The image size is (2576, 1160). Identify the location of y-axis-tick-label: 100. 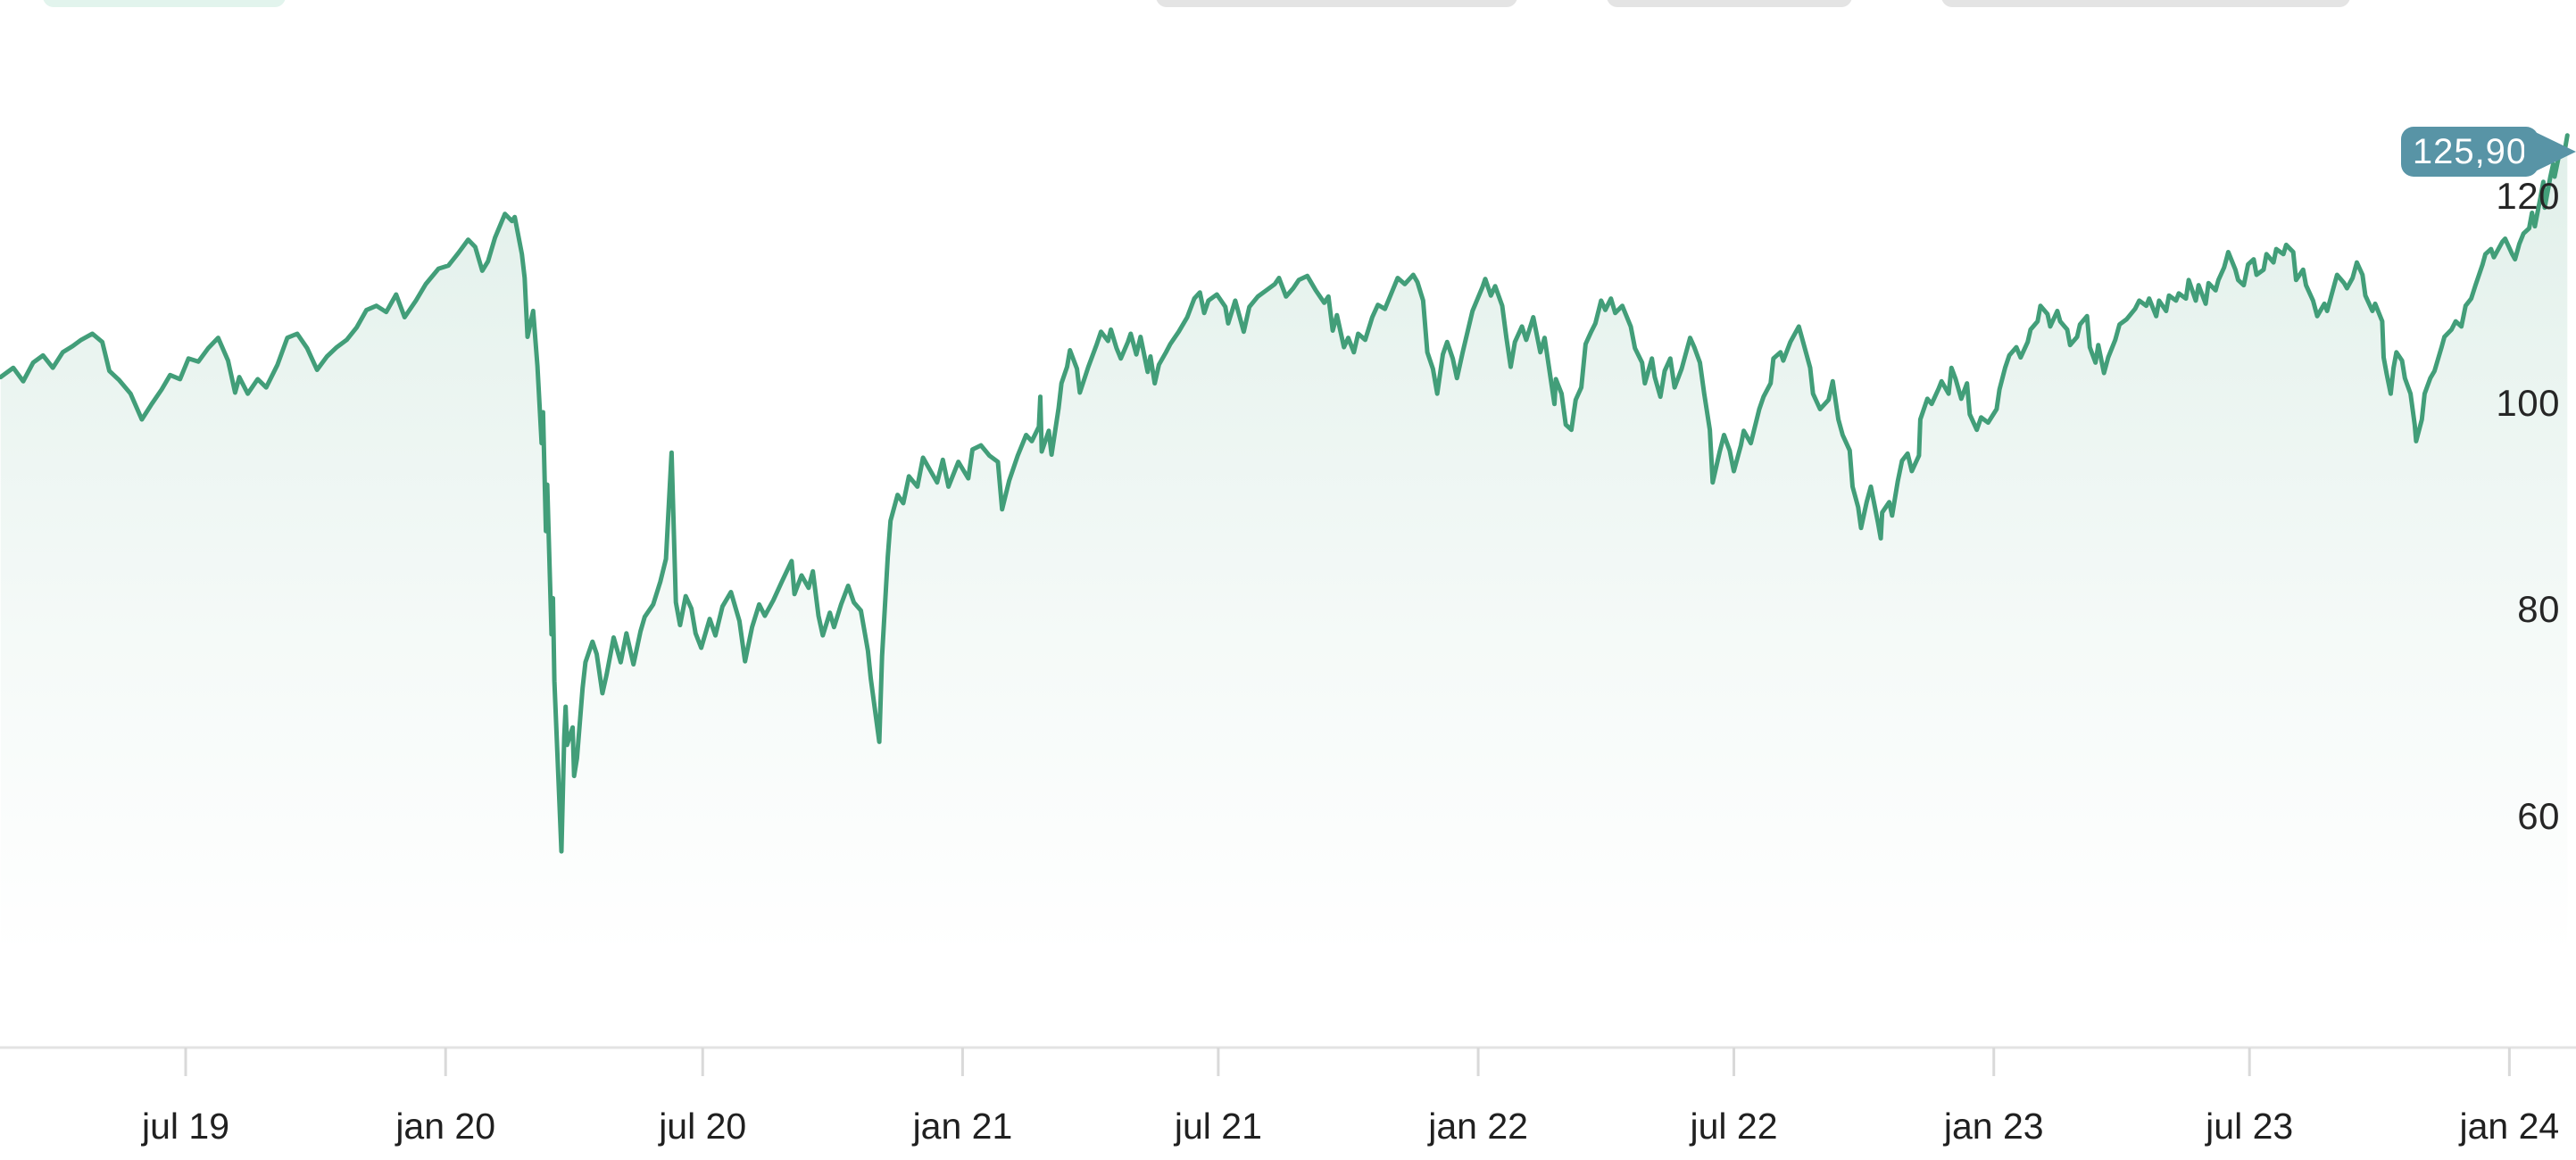
(2528, 402).